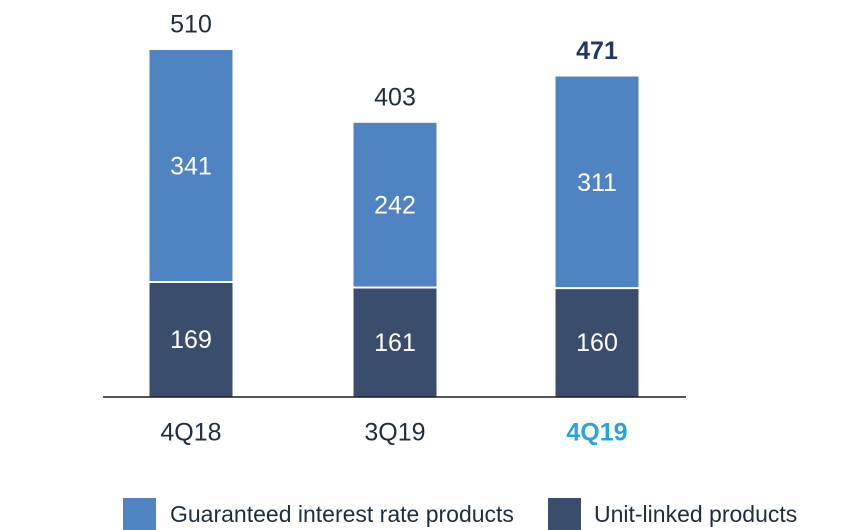 This screenshot has height=530, width=856. Describe the element at coordinates (695, 514) in the screenshot. I see `legend-label: Unit-linked products` at that location.